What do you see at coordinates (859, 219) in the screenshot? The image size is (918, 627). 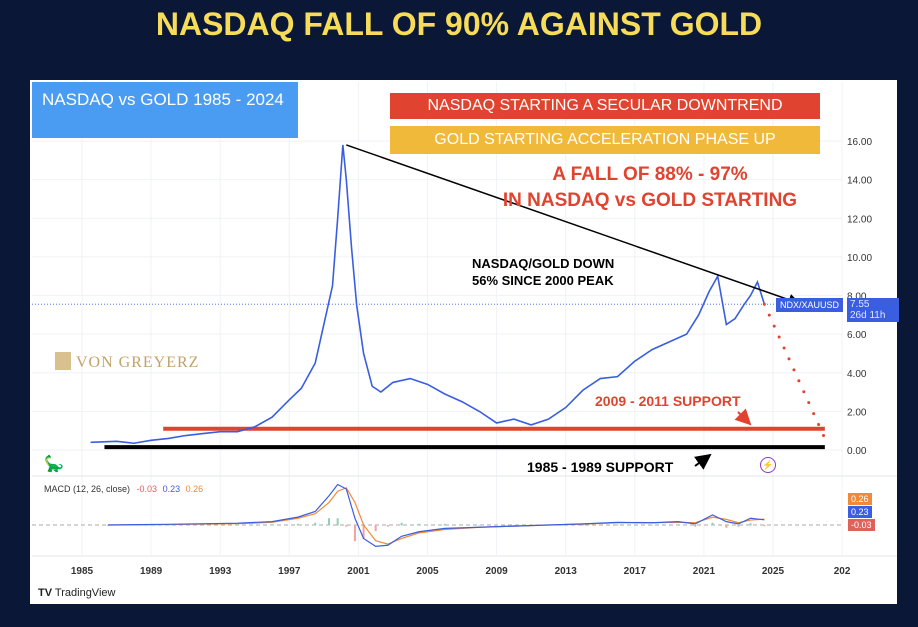 I see `y-tick-label: 12.00` at bounding box center [859, 219].